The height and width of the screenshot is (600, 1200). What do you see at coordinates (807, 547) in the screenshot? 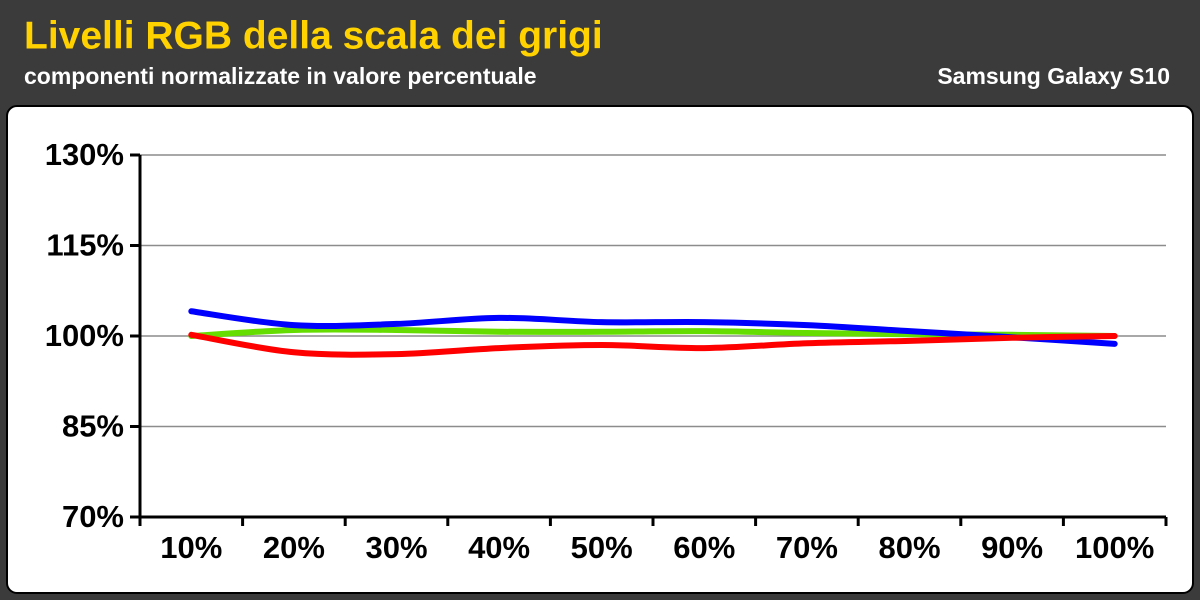
I see `x-tick-label: 70%` at bounding box center [807, 547].